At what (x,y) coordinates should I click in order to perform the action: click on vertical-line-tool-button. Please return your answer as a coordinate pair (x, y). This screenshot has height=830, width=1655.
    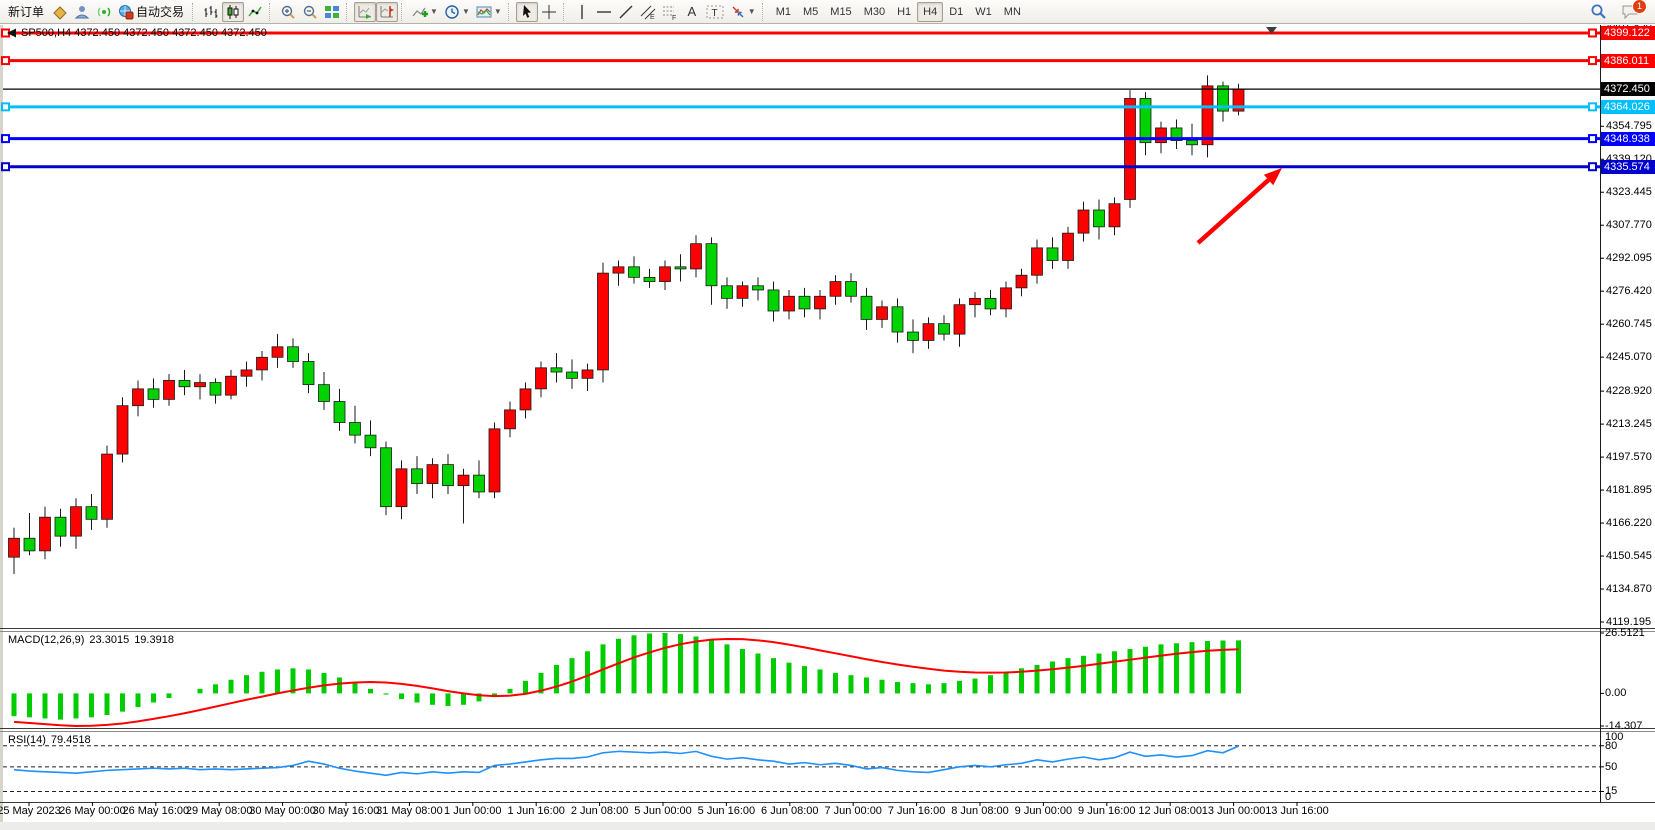
    Looking at the image, I should click on (582, 12).